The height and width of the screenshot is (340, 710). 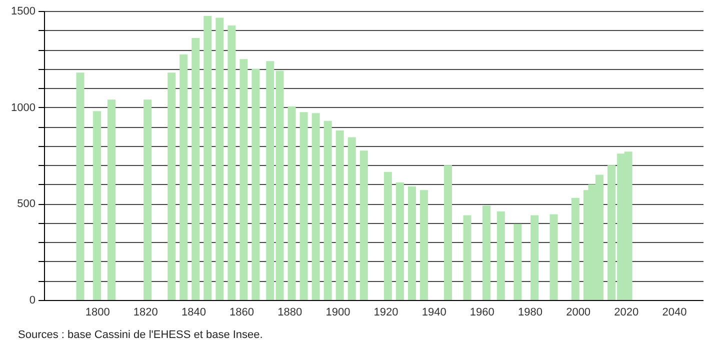 What do you see at coordinates (530, 312) in the screenshot?
I see `x-tick-label: 1980` at bounding box center [530, 312].